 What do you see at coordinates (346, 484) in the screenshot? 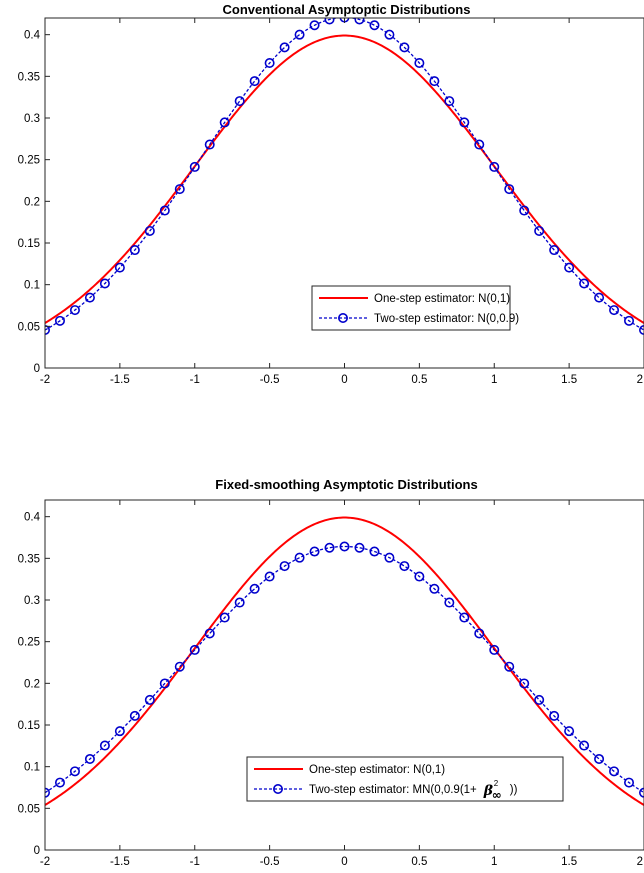
I see `chart-title: Fixed-smoothing Asymptotic Distributions` at bounding box center [346, 484].